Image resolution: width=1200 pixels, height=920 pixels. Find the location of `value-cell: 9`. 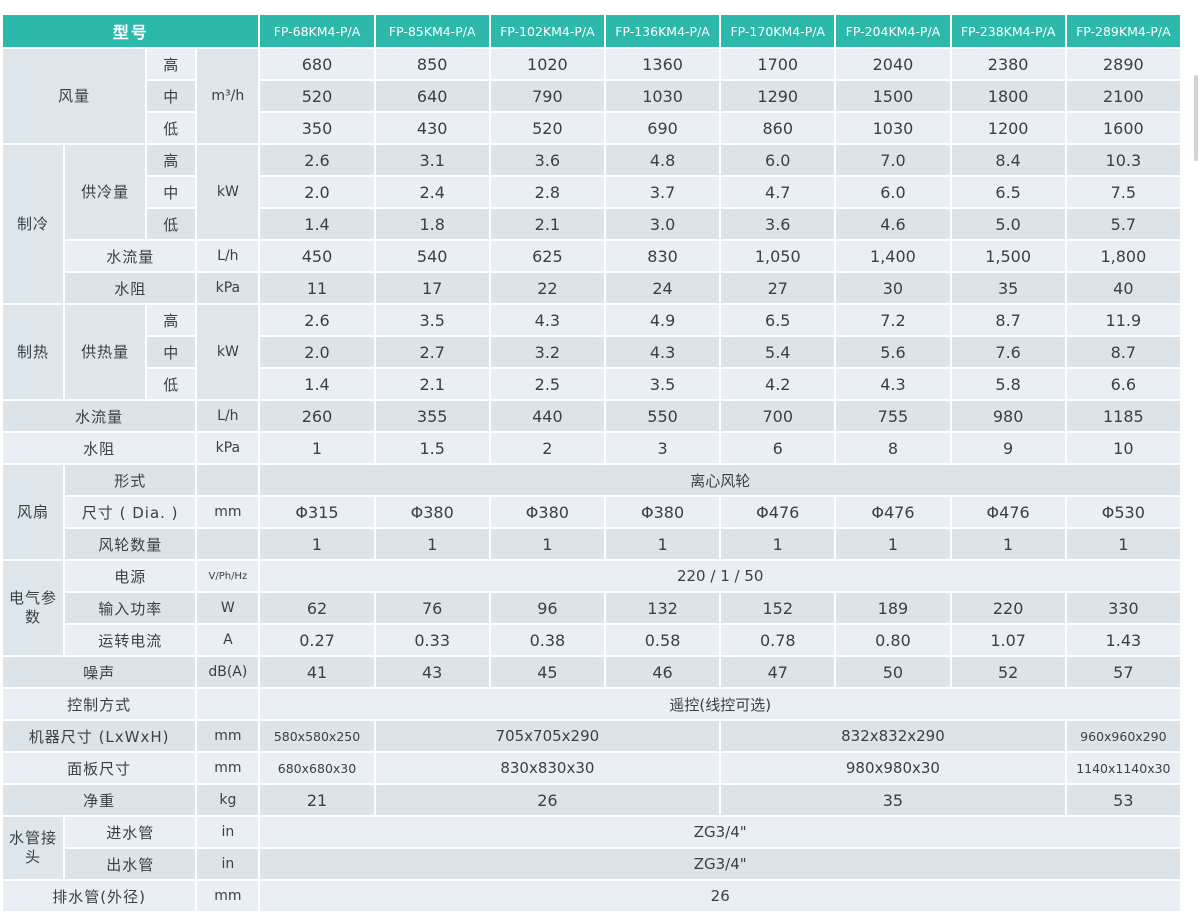

value-cell: 9 is located at coordinates (1008, 448).